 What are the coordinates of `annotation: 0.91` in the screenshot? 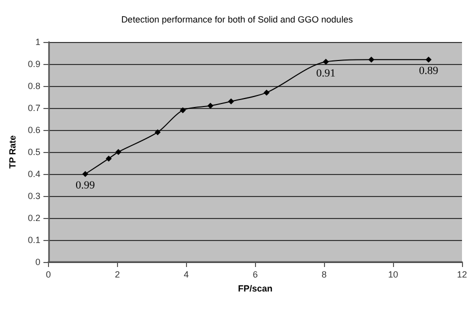 It's located at (326, 73).